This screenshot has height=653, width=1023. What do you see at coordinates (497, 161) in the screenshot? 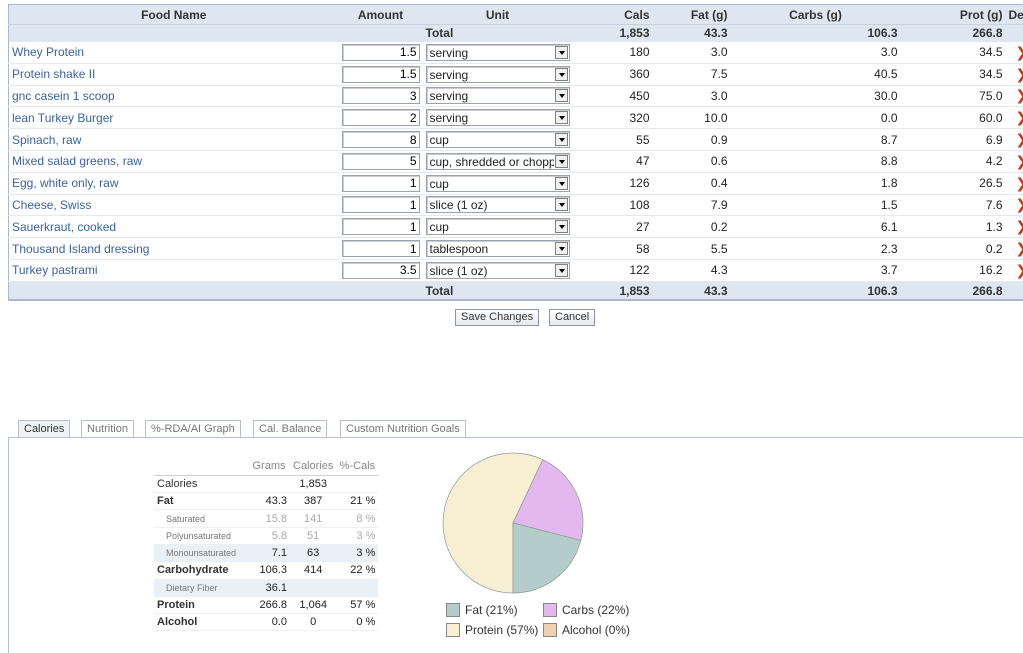
I see `unit-select: cup, shredded or chopp` at bounding box center [497, 161].